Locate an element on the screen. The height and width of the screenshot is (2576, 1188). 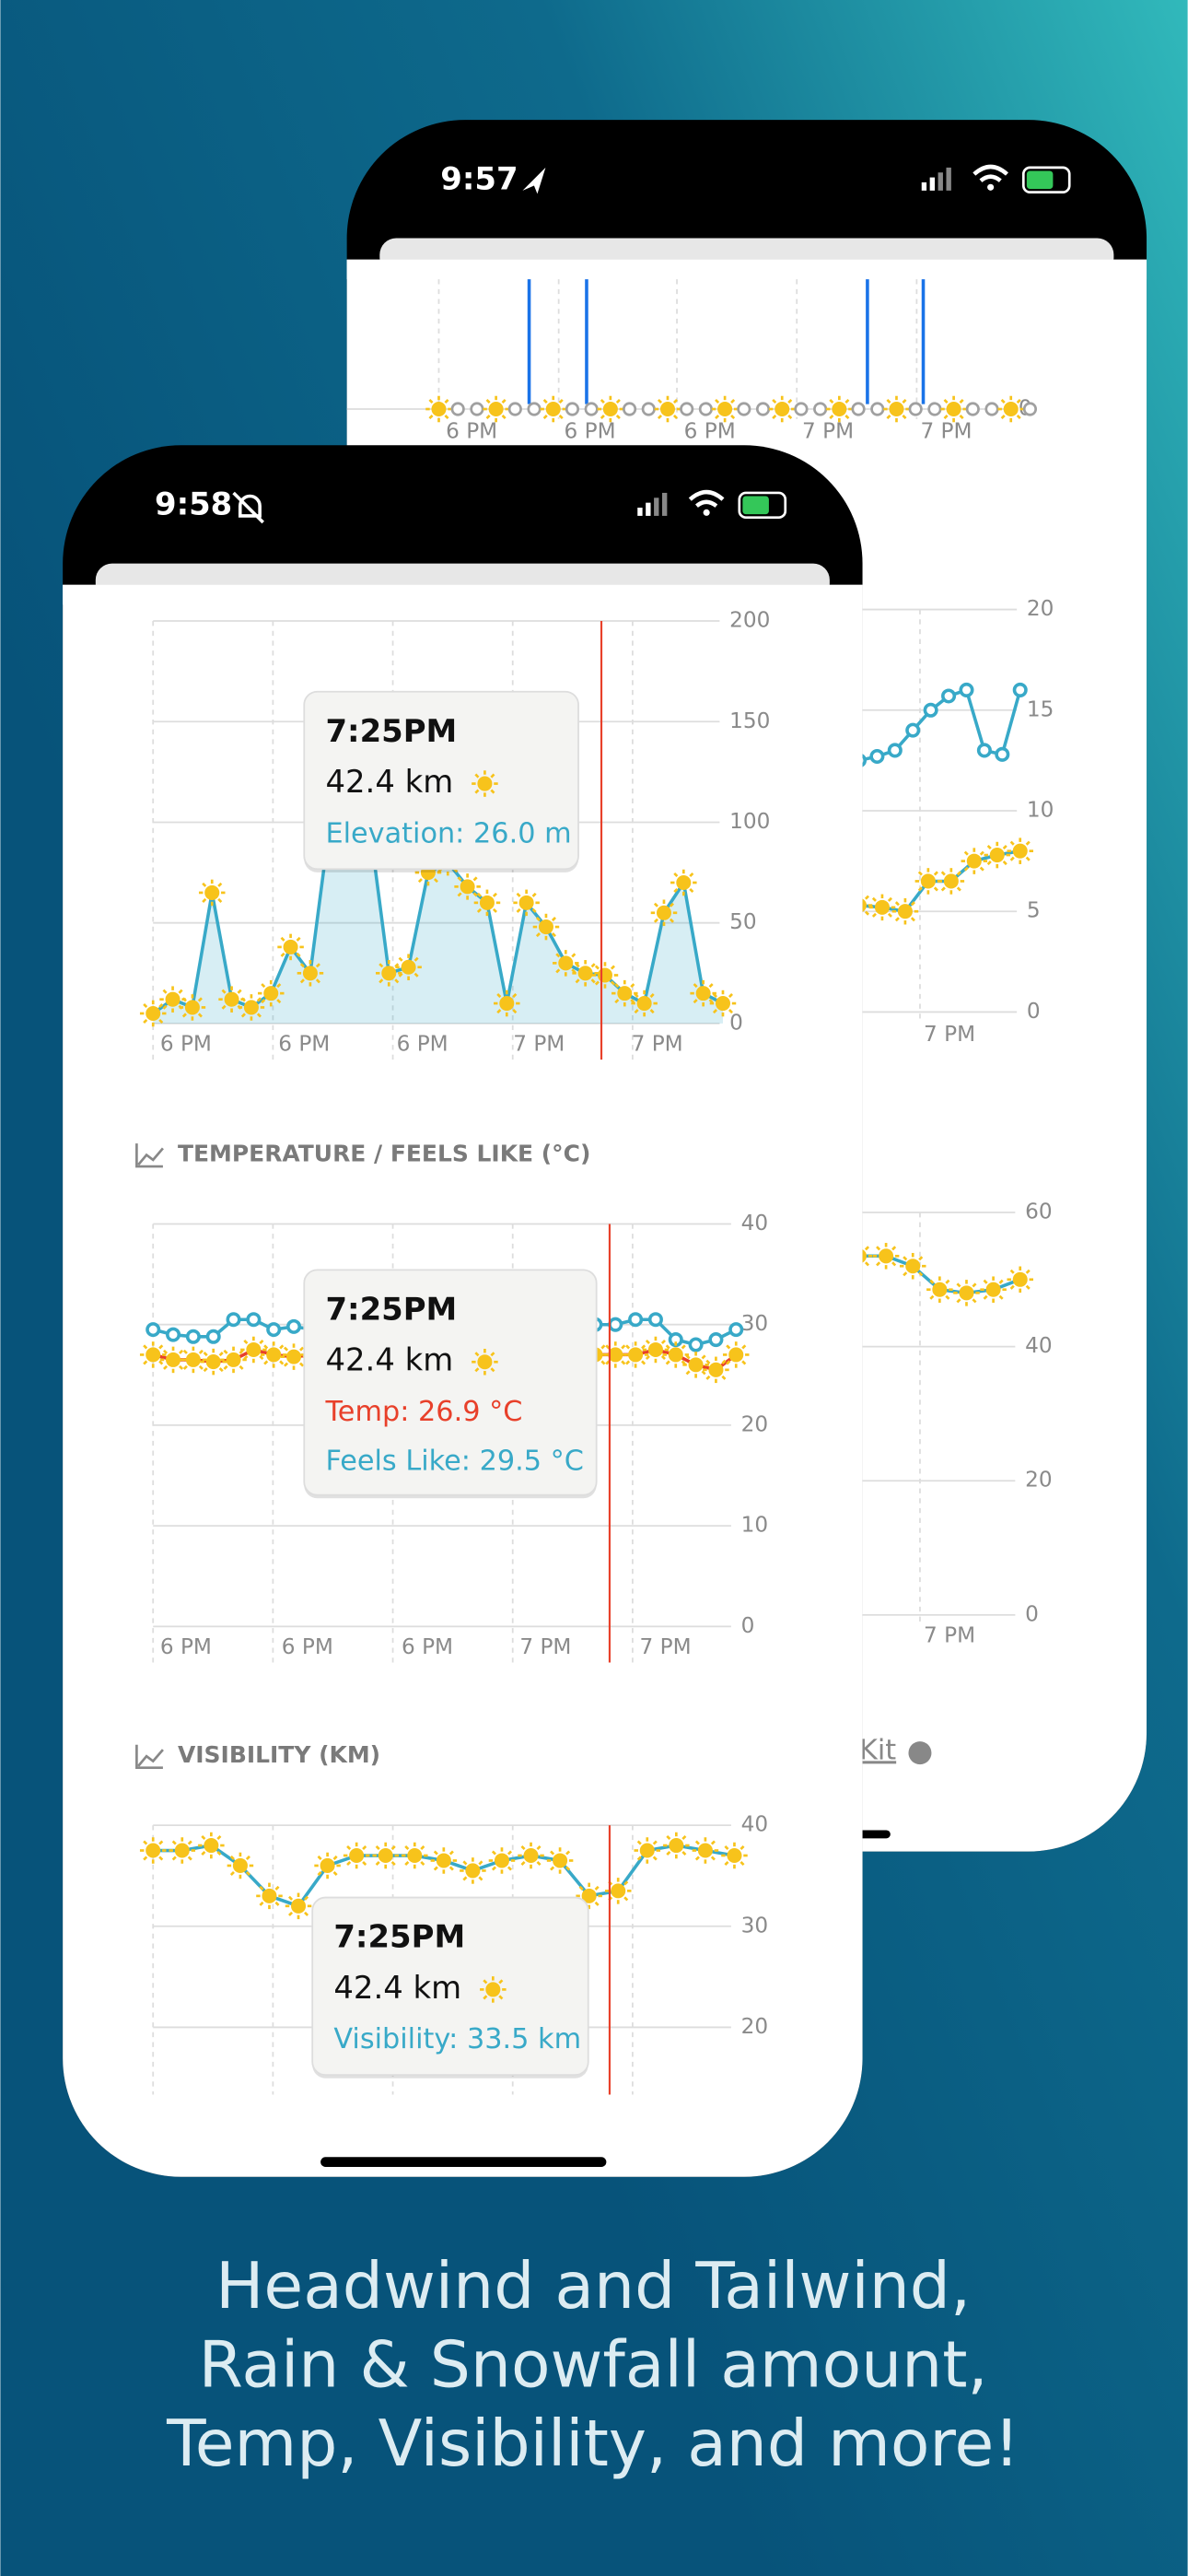
tooltip-line: Feels Like: 29.5 °C is located at coordinates (454, 1462).